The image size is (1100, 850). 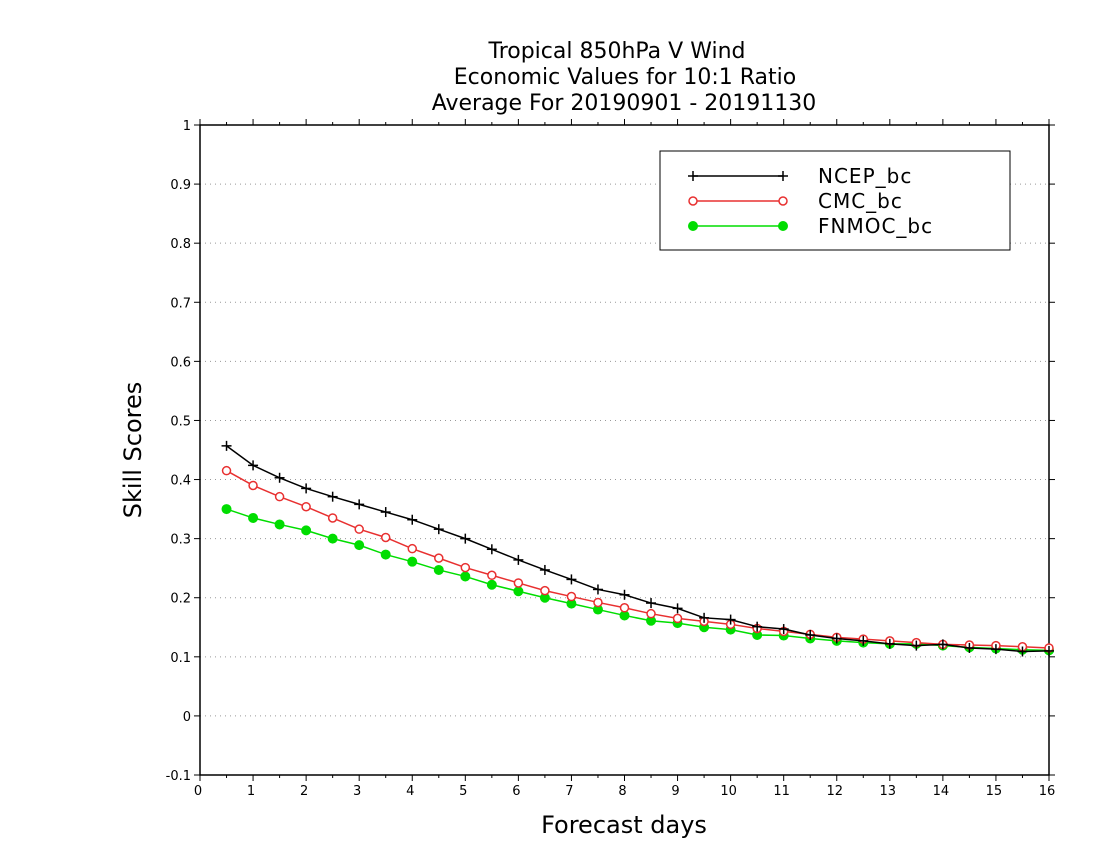 What do you see at coordinates (799, 176) in the screenshot?
I see `legend-item: NCEP_bc` at bounding box center [799, 176].